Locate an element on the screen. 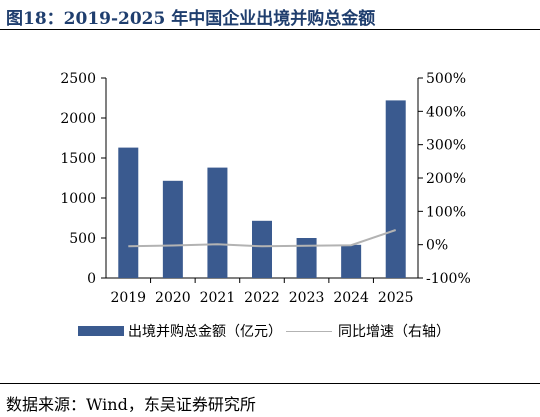 Image resolution: width=540 pixels, height=417 pixels. source-note: 数据来源：Wind，东吴证券研究所 is located at coordinates (131, 404).